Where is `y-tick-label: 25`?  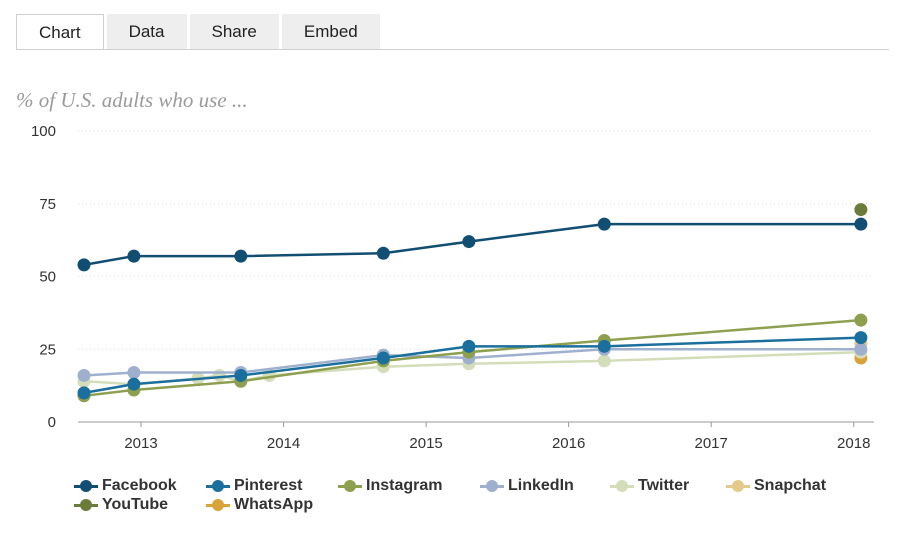
y-tick-label: 25 is located at coordinates (47, 349).